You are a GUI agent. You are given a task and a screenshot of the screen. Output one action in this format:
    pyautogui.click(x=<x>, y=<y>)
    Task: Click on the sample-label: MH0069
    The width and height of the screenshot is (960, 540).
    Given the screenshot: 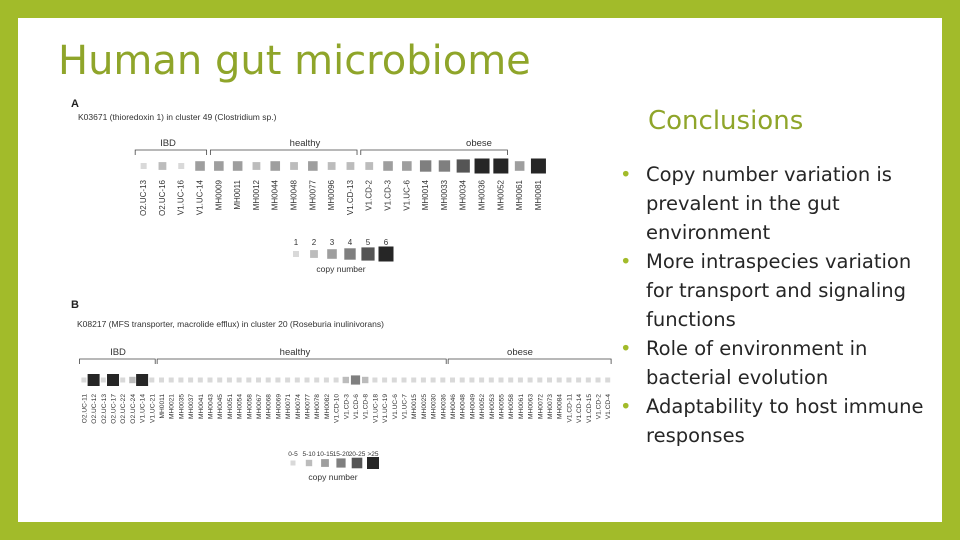 What is the action you would take?
    pyautogui.click(x=278, y=406)
    